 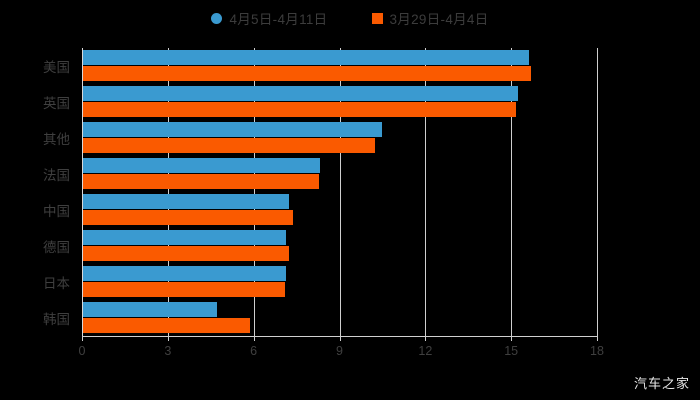 I want to click on x-axis-tick-label: 18, so click(x=597, y=351).